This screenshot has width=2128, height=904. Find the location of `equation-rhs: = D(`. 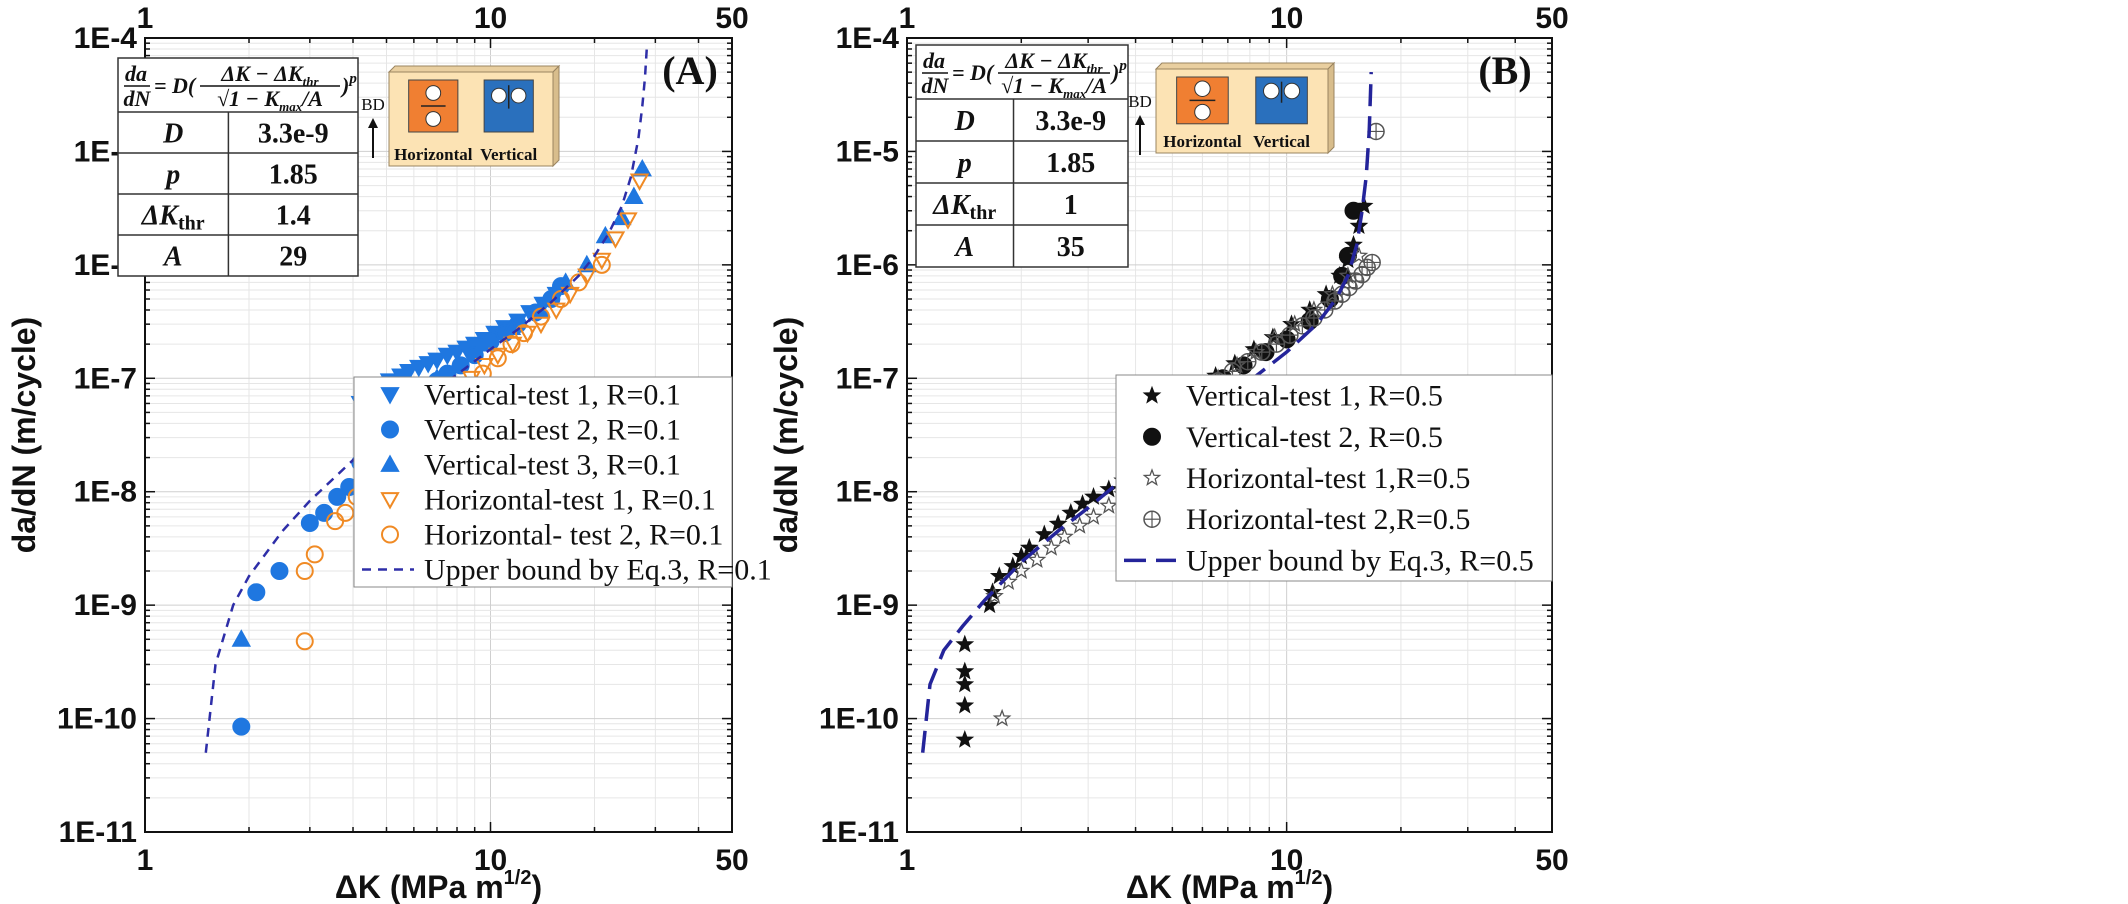

equation-rhs: = D( is located at coordinates (973, 72).